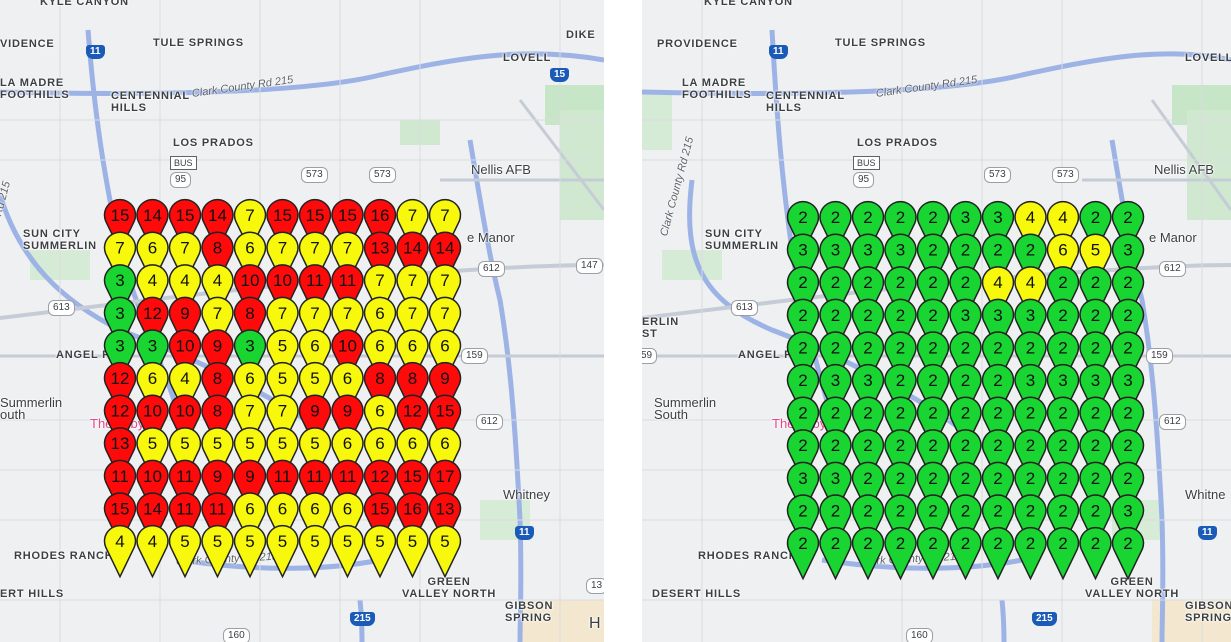  What do you see at coordinates (250, 323) in the screenshot?
I see `map-pin-marker: 8` at bounding box center [250, 323].